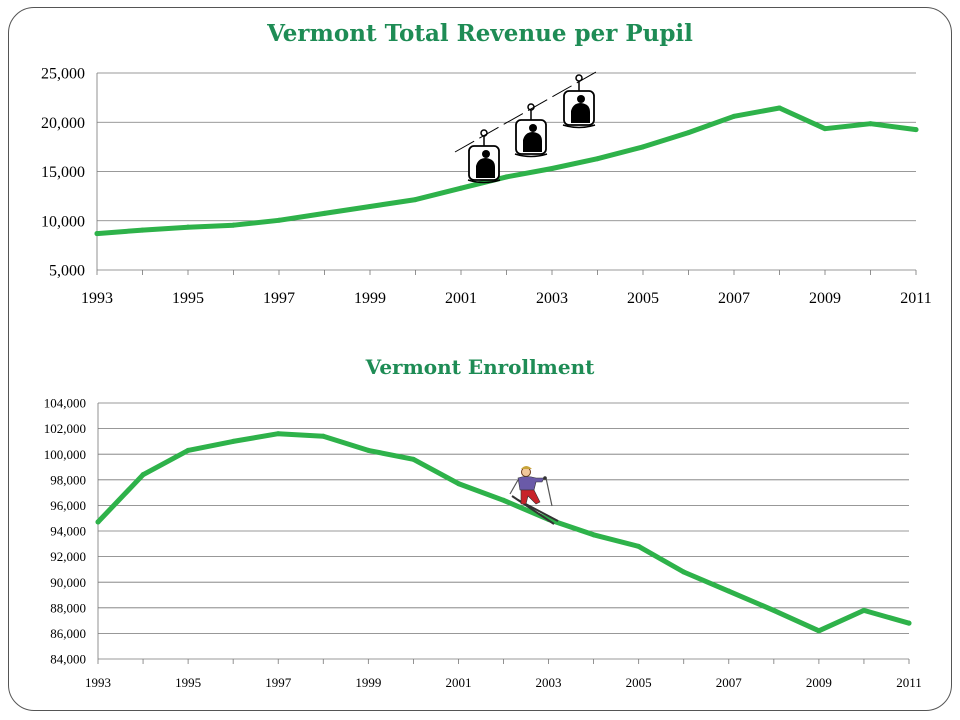 The height and width of the screenshot is (720, 960). What do you see at coordinates (68, 607) in the screenshot?
I see `enrollment-y-tick-label: 88,000` at bounding box center [68, 607].